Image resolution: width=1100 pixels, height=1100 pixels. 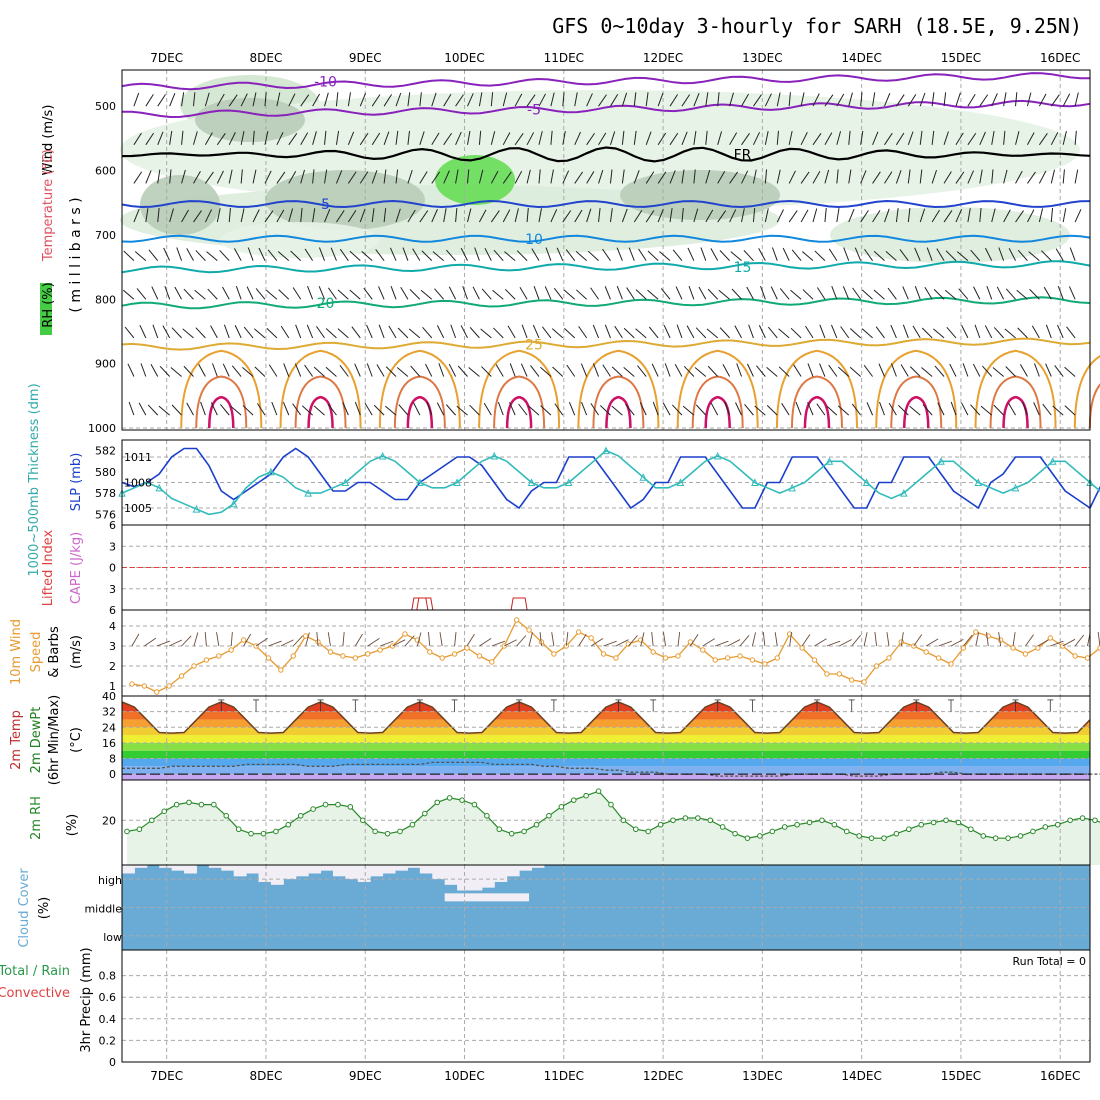 What do you see at coordinates (487, 897) in the screenshot?
I see `cloud-gap-middle` at bounding box center [487, 897].